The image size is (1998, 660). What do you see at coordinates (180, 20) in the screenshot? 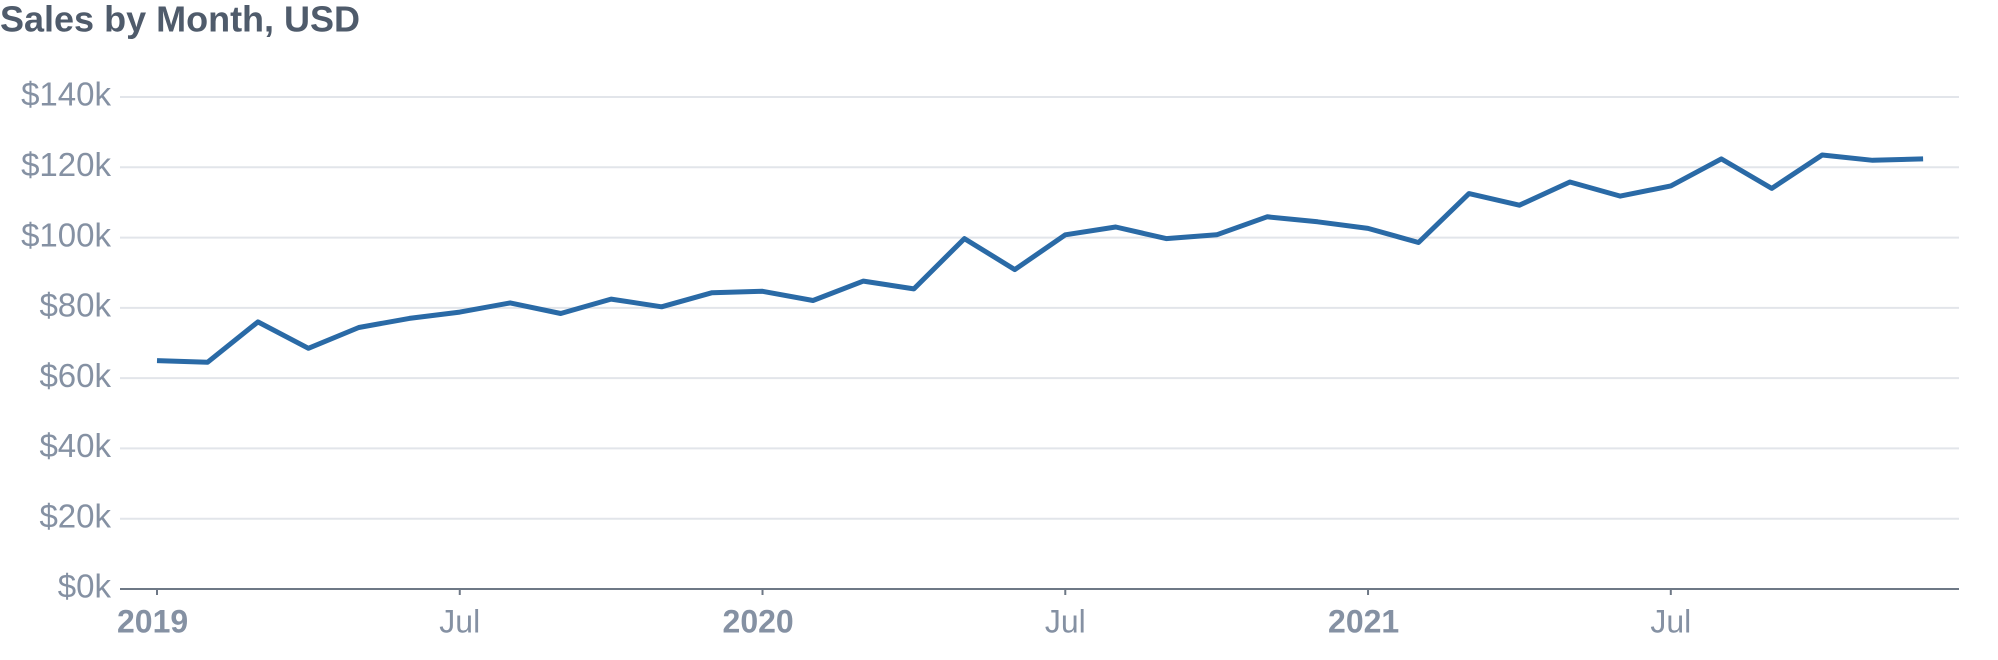
I see `chart-title: Sales by Month, USD` at bounding box center [180, 20].